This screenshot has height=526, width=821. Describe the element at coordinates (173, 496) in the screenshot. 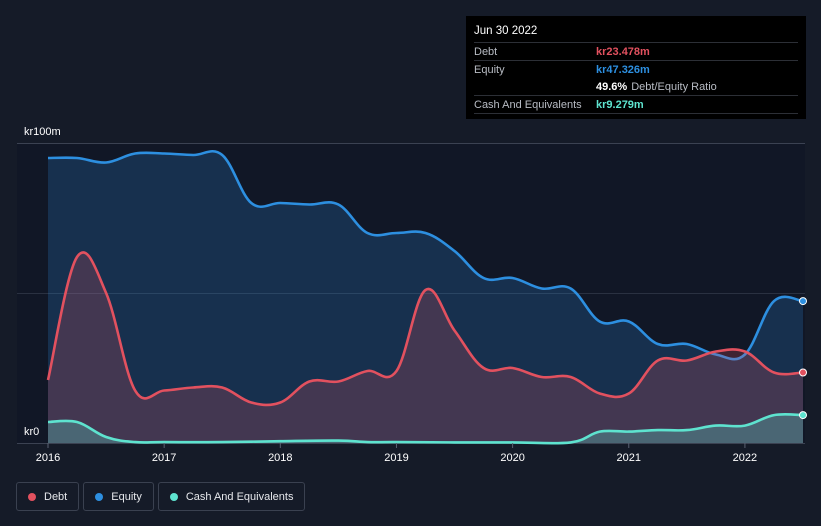

I see `legend-dot-cash-icon` at that location.